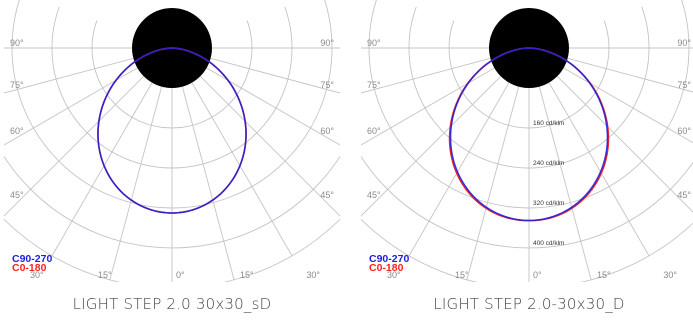 The height and width of the screenshot is (320, 693). I want to click on ring-label-240: 240 cd/klm, so click(548, 163).